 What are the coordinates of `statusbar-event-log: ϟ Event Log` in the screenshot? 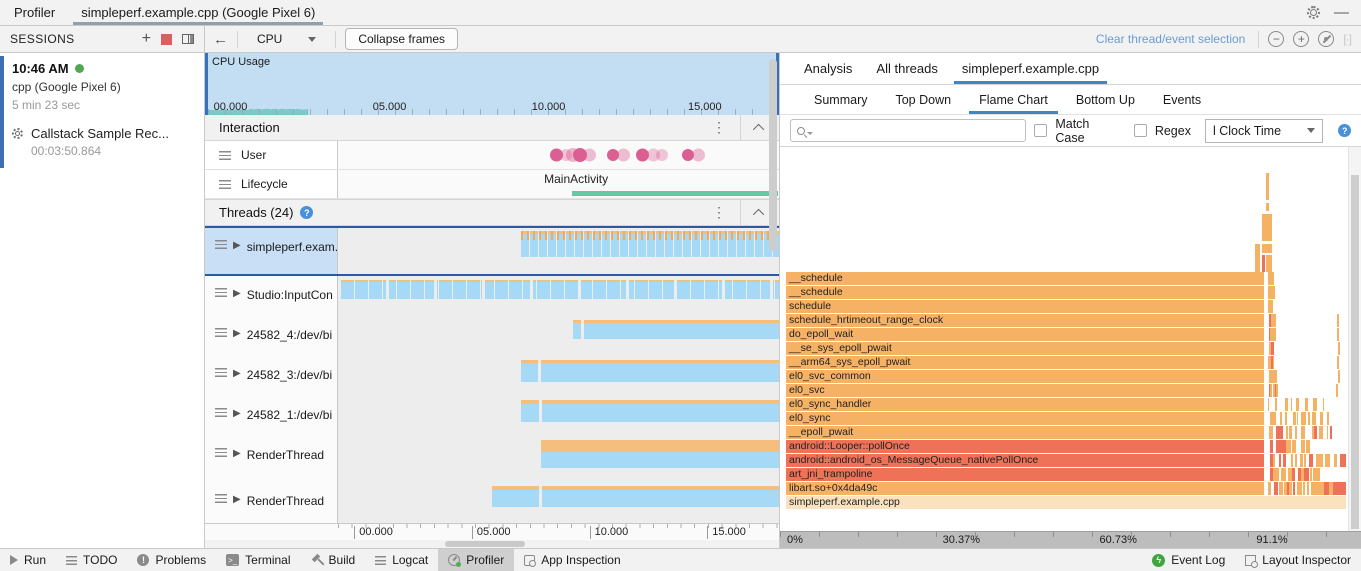 It's located at (1188, 560).